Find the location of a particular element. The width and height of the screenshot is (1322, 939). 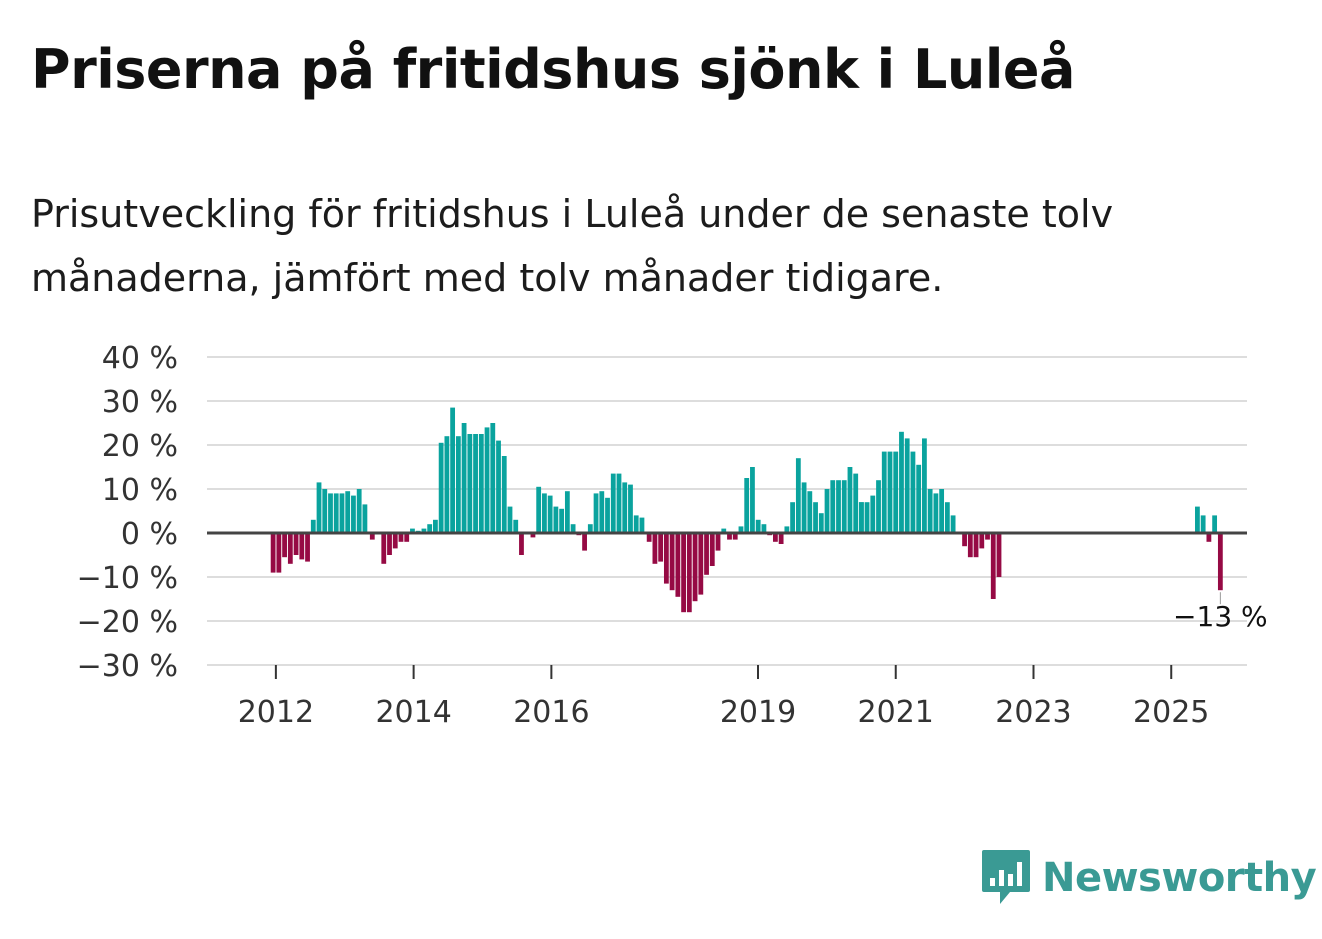

x-tick-label: 2021 is located at coordinates (896, 712).